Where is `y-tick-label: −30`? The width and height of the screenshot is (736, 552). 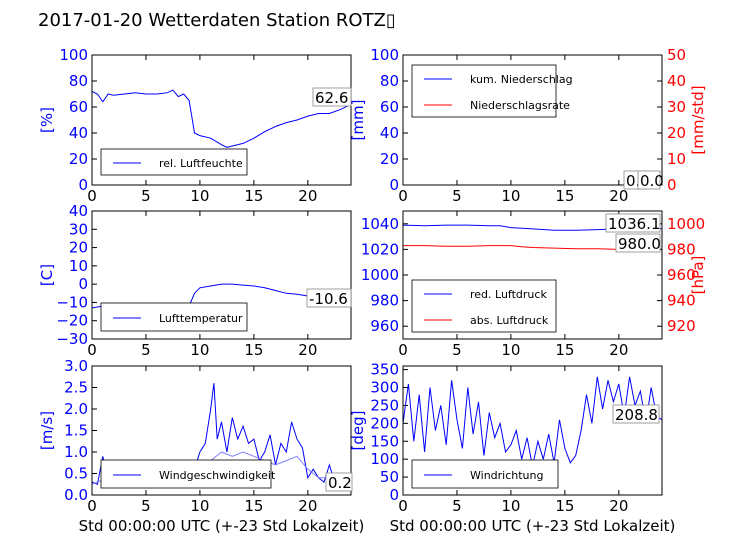
y-tick-label: −30 is located at coordinates (72, 339).